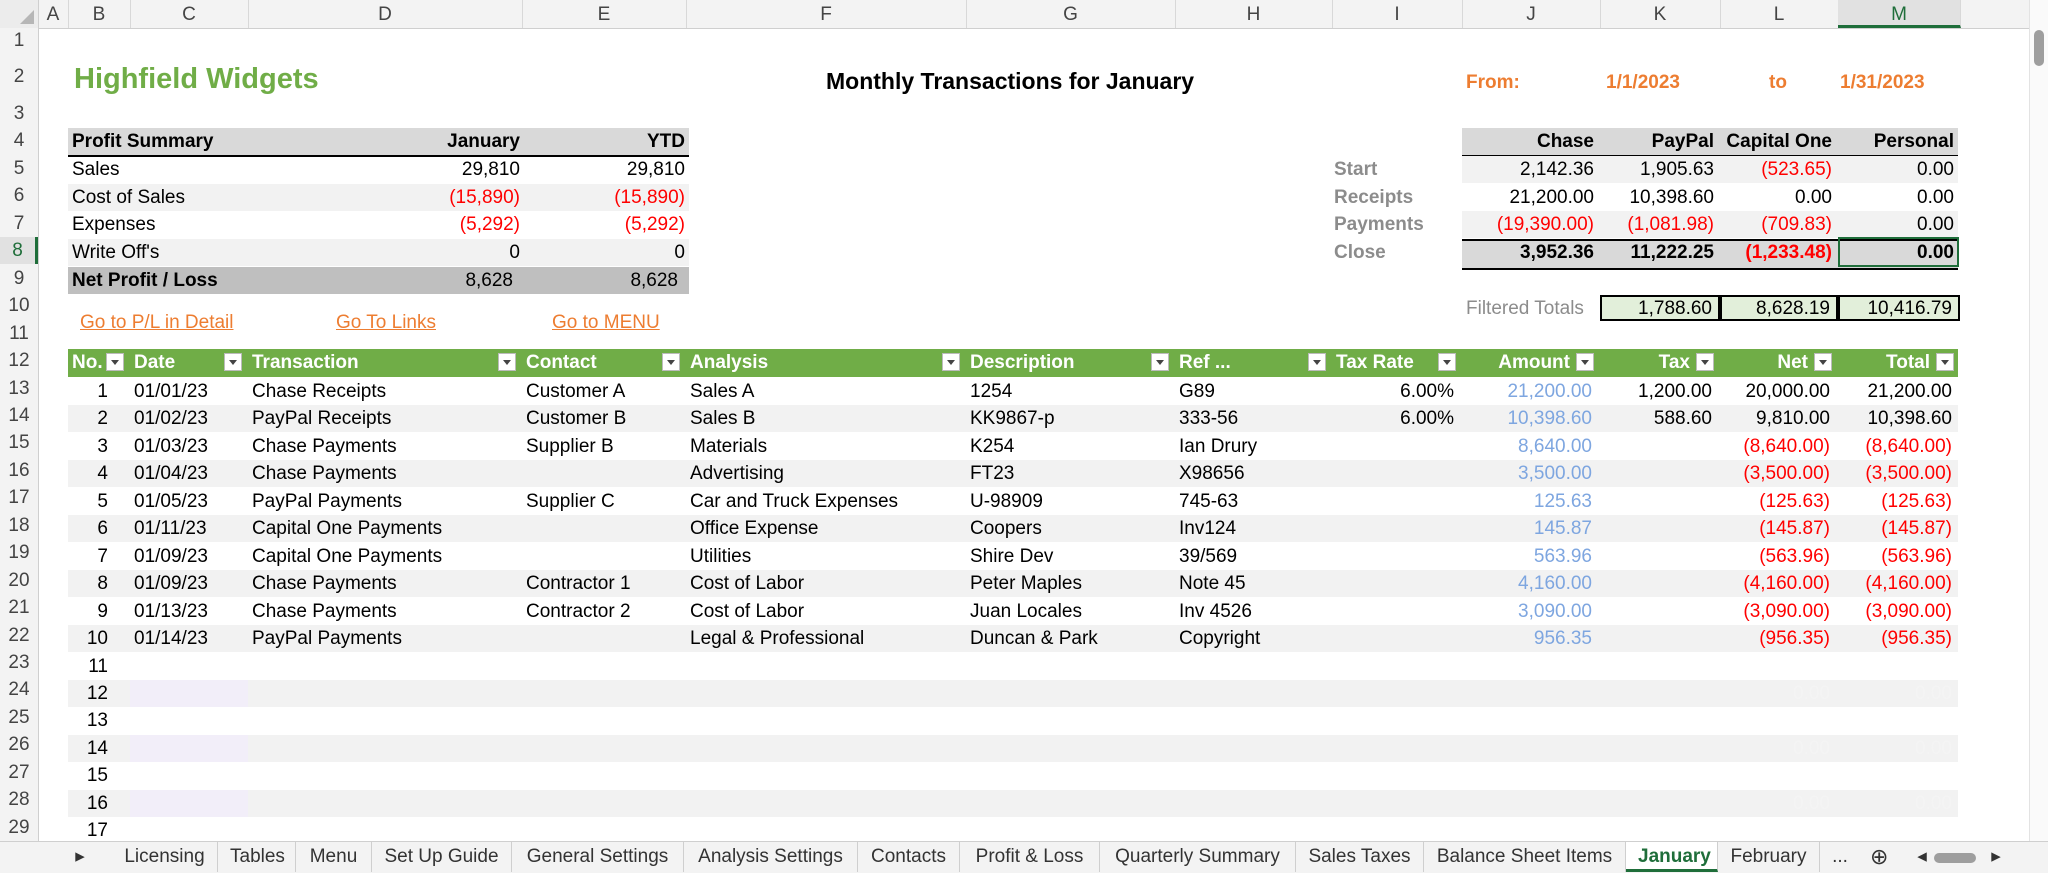 This screenshot has width=2048, height=873. Describe the element at coordinates (19, 470) in the screenshot. I see `row-header-16: 16` at that location.